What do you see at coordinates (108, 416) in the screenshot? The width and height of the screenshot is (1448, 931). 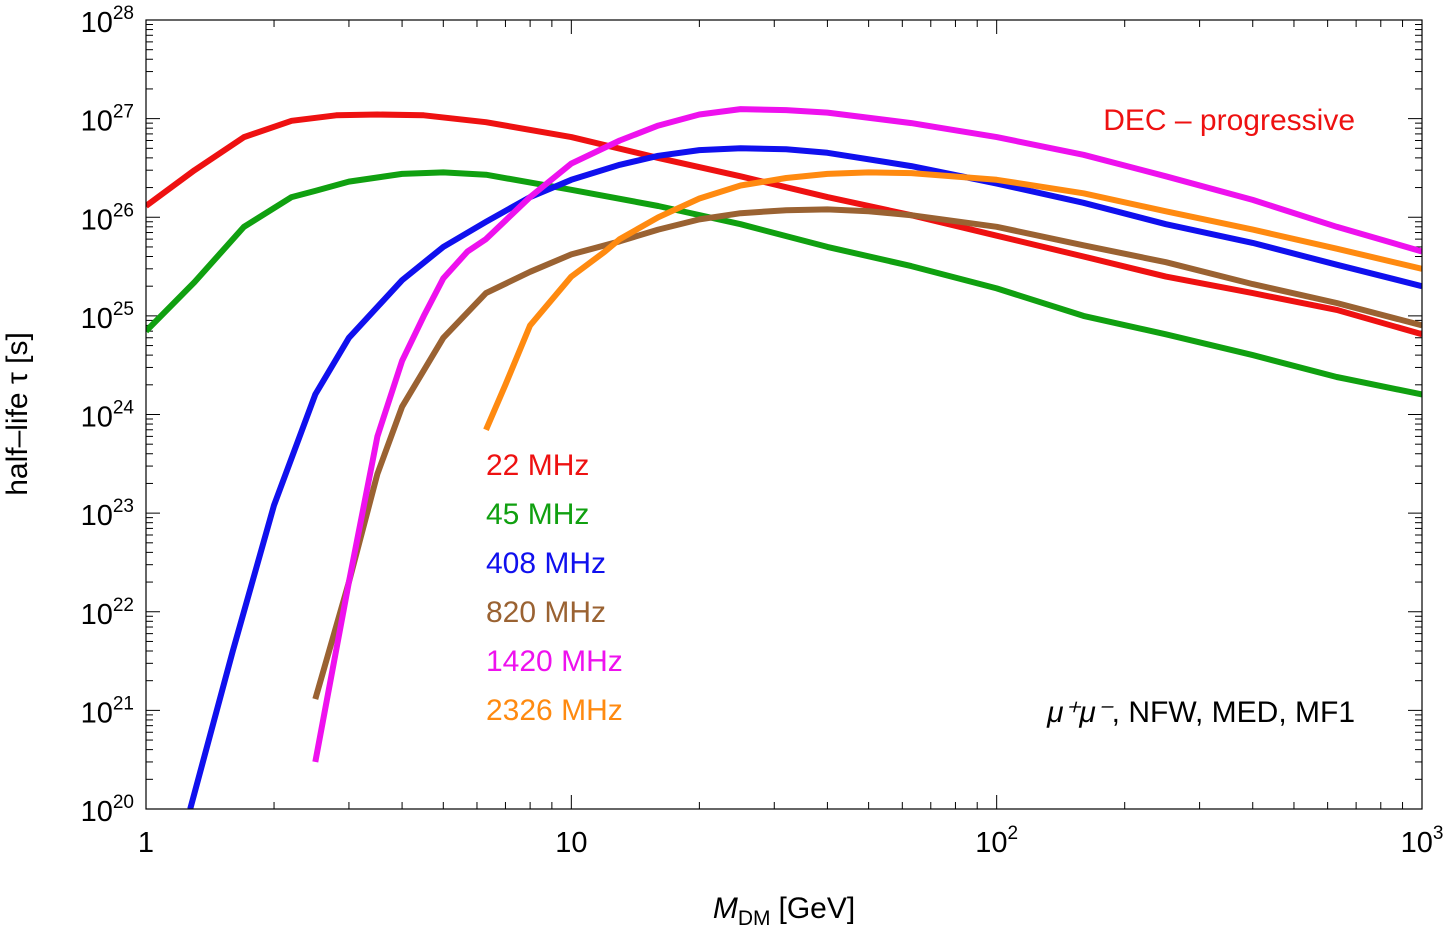 I see `y-tick-label: 1024` at bounding box center [108, 416].